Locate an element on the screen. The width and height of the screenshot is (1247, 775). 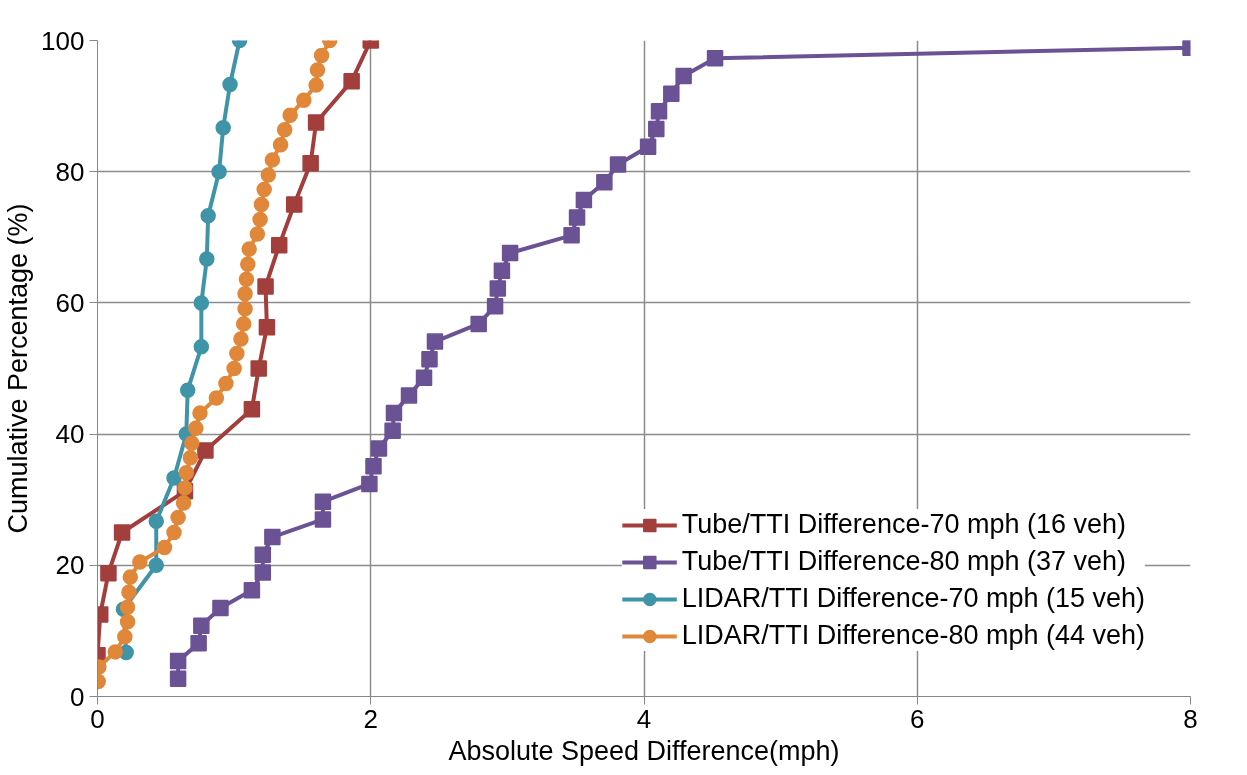
legend-label: Tube/TTI Difference-70 mph (16 veh) is located at coordinates (904, 524).